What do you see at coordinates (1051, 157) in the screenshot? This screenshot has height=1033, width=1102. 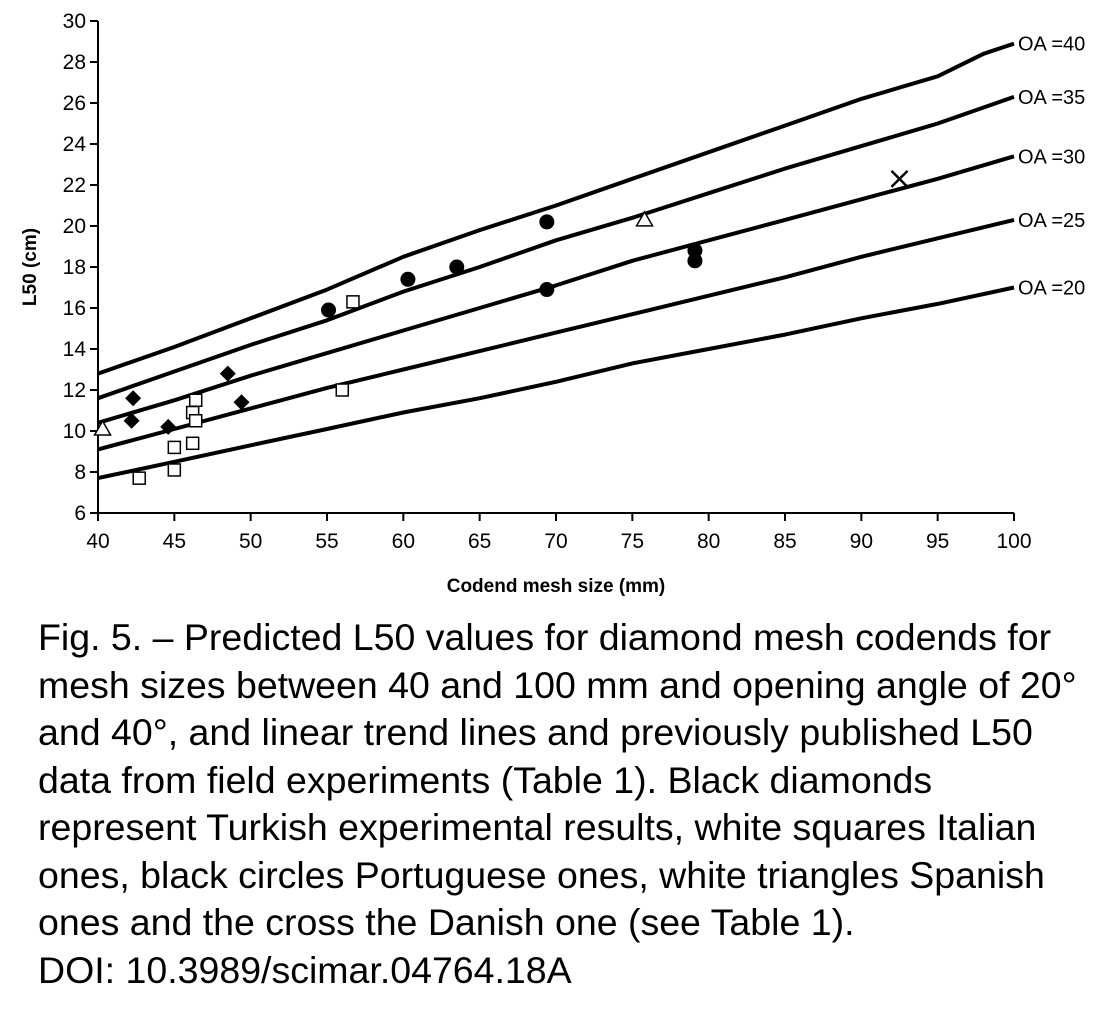 I see `series-label: OA =30` at bounding box center [1051, 157].